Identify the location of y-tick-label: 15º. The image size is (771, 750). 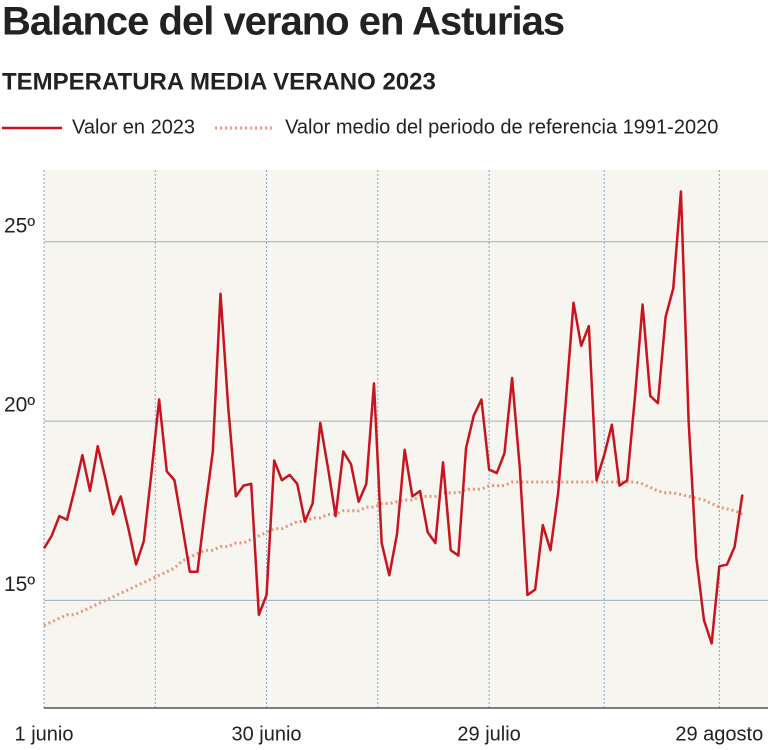
(19, 584).